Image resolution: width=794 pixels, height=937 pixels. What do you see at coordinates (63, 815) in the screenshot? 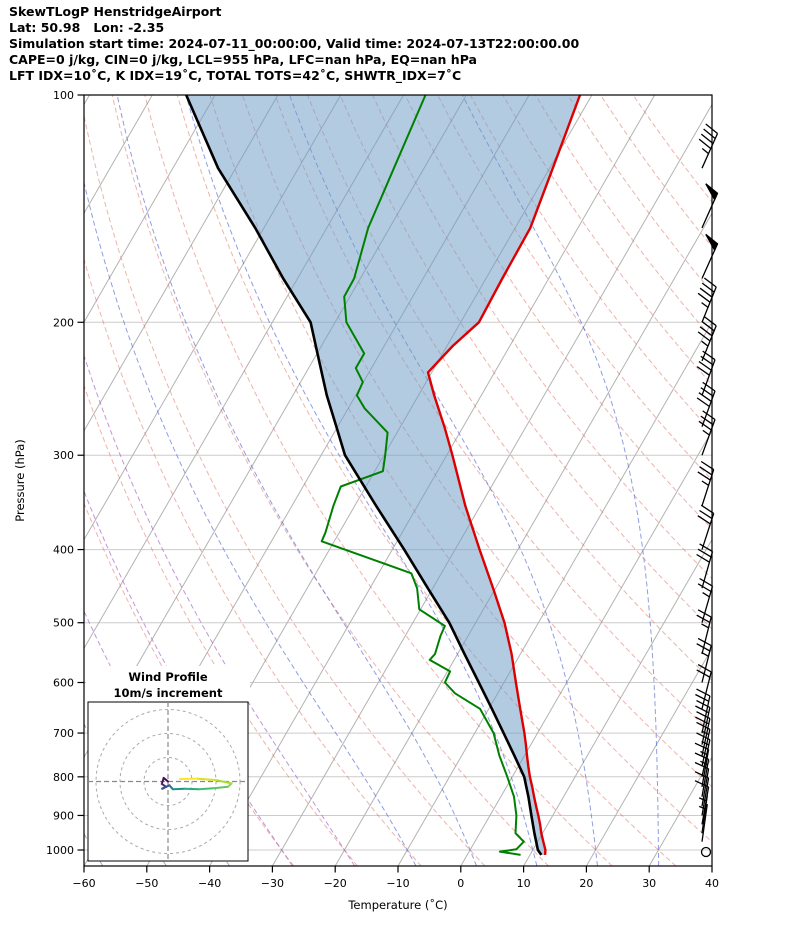
I see `svg-text: 900` at bounding box center [63, 815].